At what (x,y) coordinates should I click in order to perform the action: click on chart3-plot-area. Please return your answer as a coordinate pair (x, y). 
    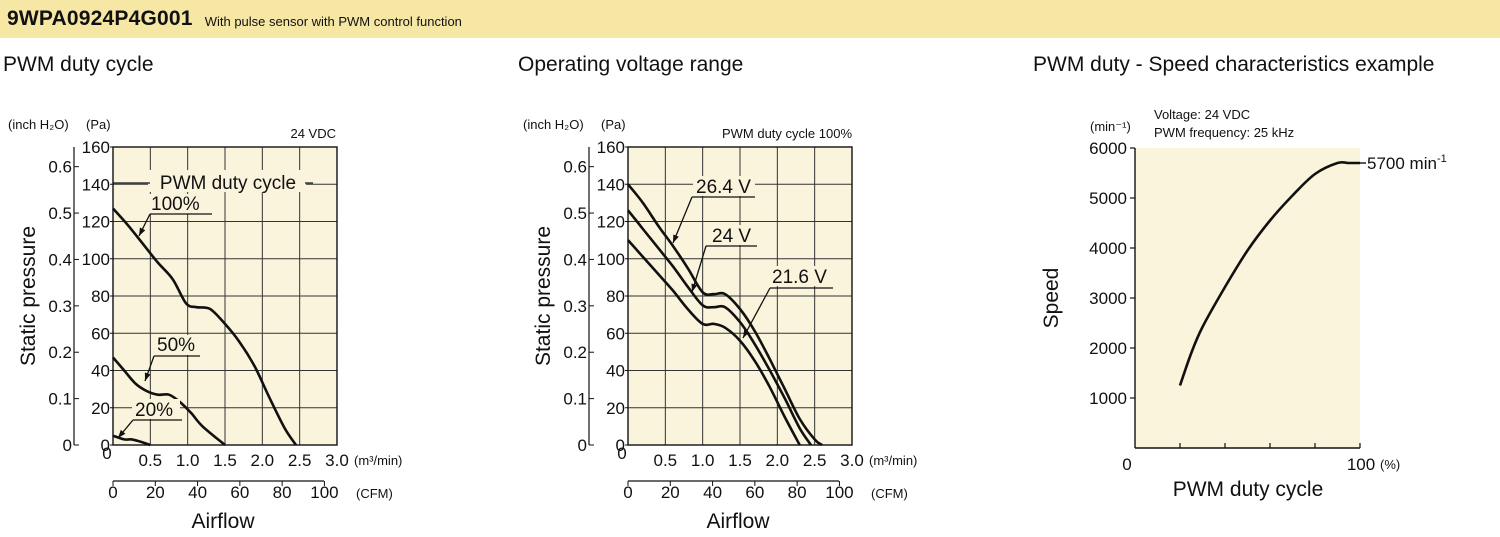
    Looking at the image, I should click on (1247, 298).